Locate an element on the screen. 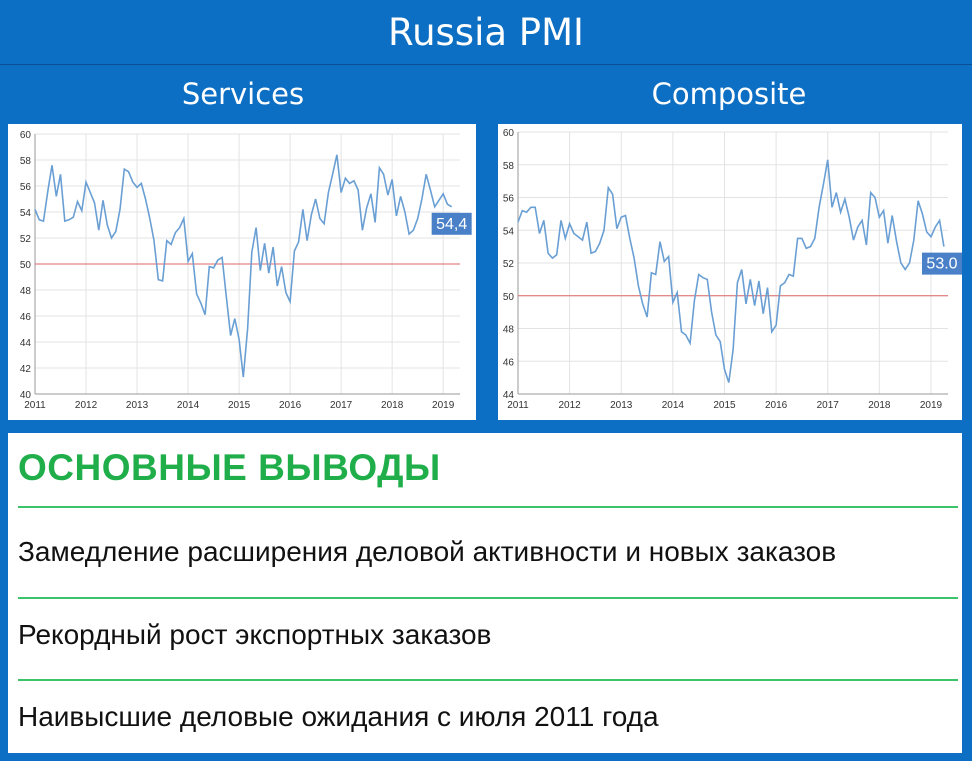 The width and height of the screenshot is (972, 761). services-y-tick-label: 46 is located at coordinates (26, 317).